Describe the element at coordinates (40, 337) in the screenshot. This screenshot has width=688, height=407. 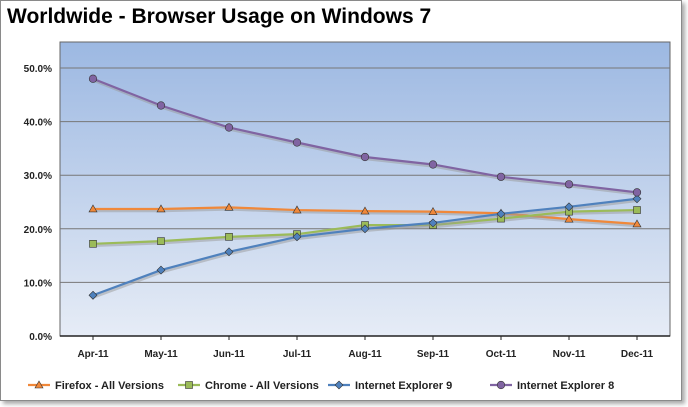
I see `y-tick-label: 0.0%` at that location.